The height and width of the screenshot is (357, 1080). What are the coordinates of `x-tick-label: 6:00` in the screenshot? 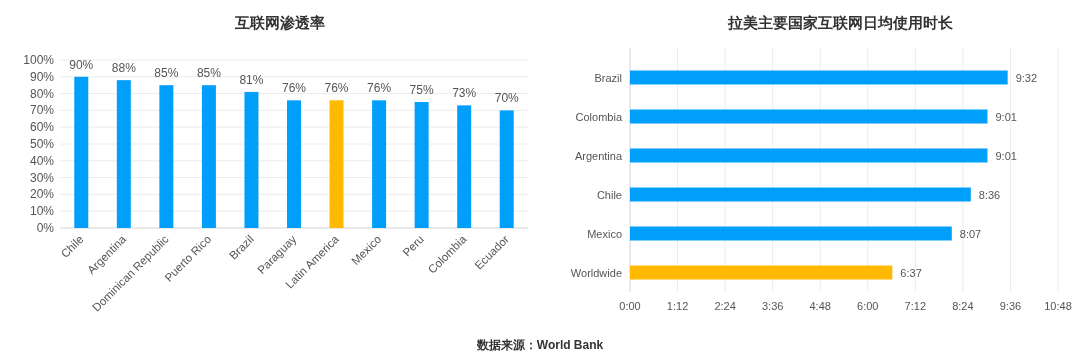 It's located at (868, 306).